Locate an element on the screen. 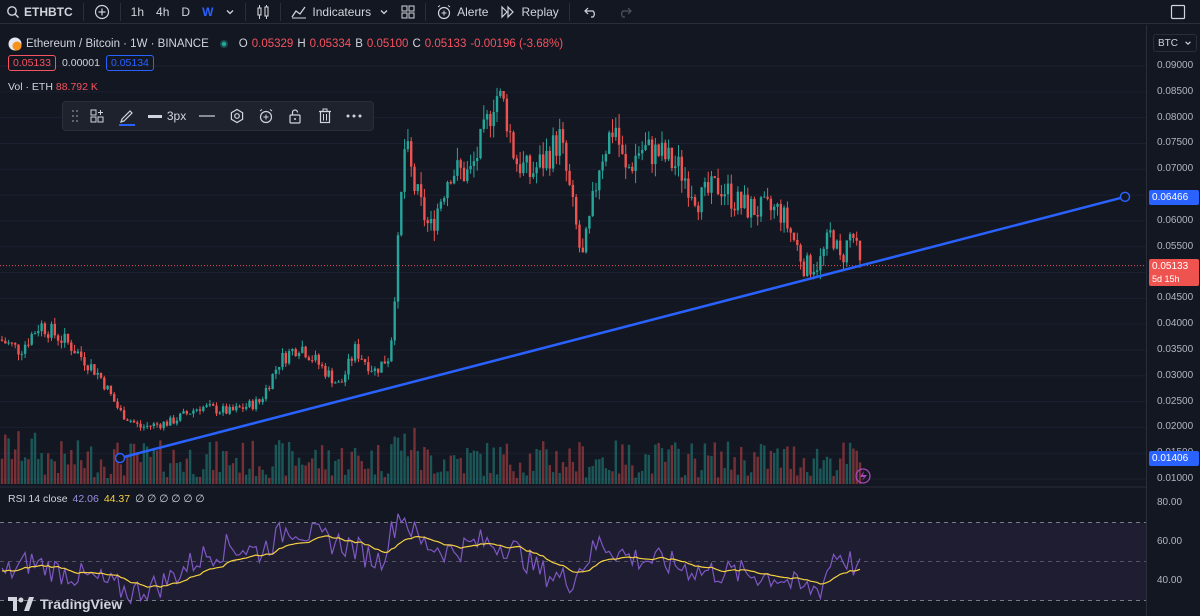 This screenshot has width=1200, height=616. fullscreen-button is located at coordinates (1178, 12).